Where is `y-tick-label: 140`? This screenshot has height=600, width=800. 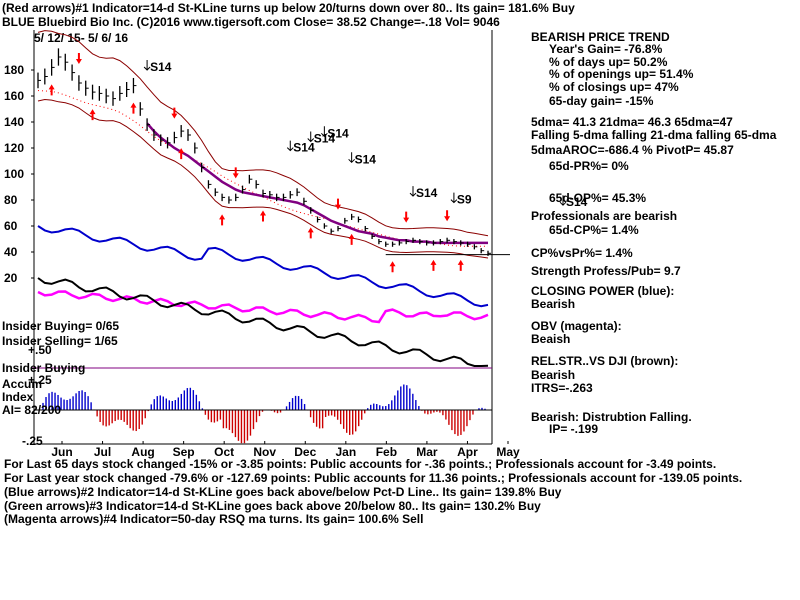
y-tick-label: 140 is located at coordinates (14, 122).